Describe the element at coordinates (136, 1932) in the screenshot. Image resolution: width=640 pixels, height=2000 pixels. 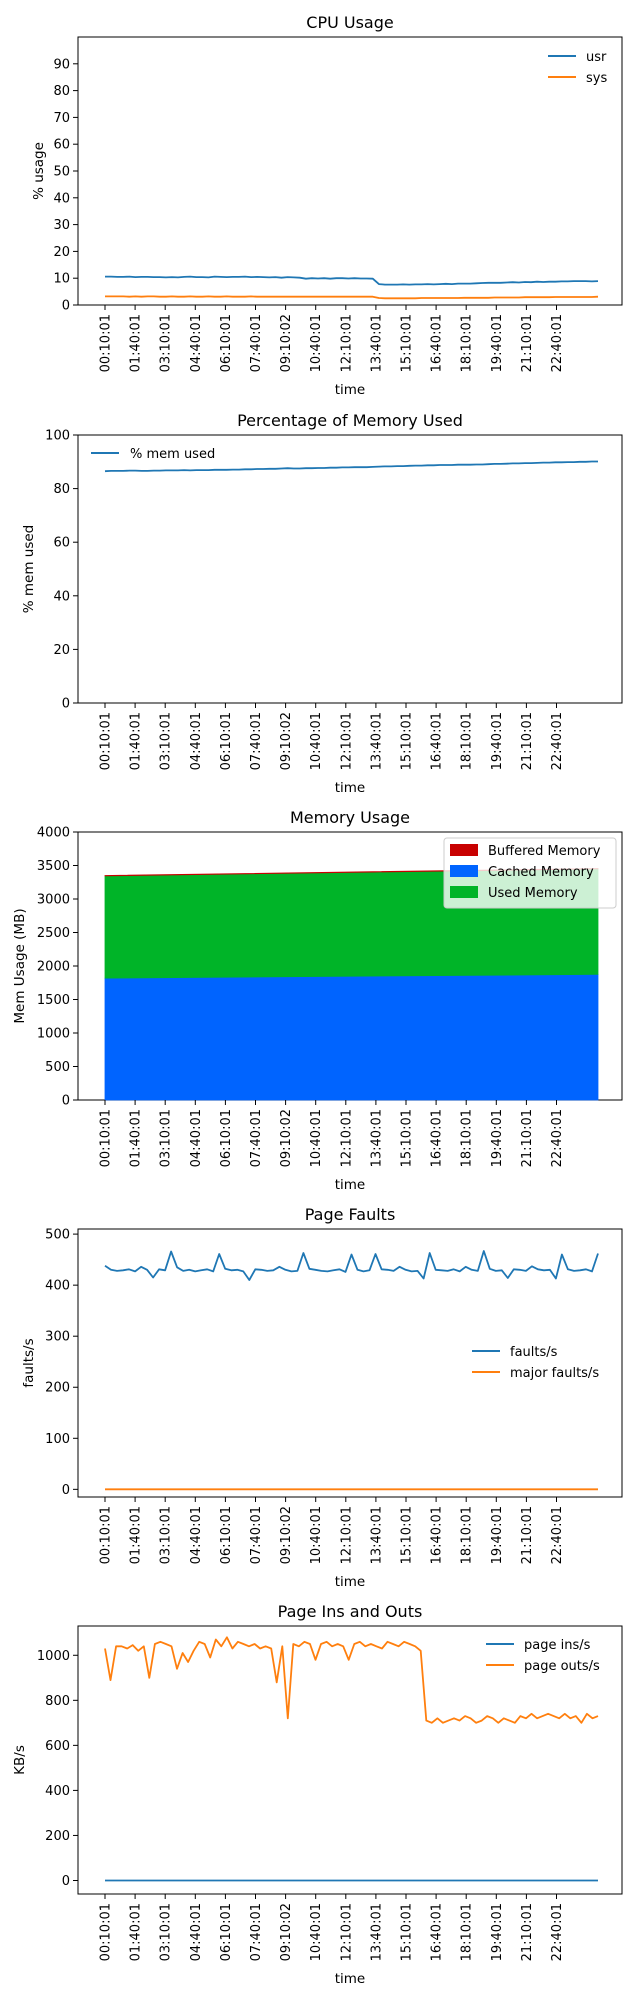
I see `pageio-xtick-label: 01:40:01` at that location.